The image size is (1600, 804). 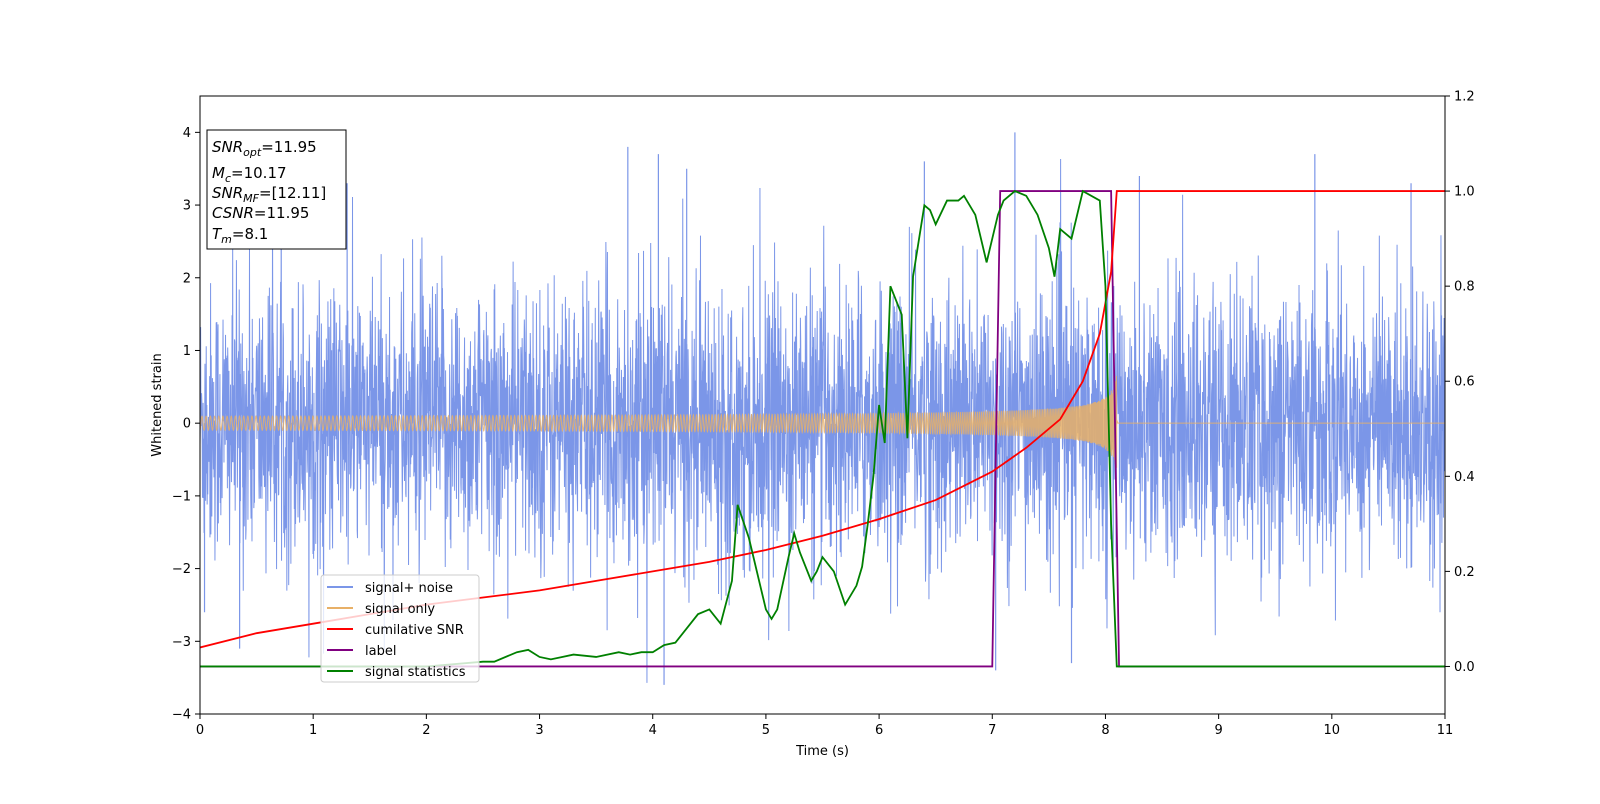 I want to click on annotation-line: SNRMF=[12.11], so click(x=269, y=194).